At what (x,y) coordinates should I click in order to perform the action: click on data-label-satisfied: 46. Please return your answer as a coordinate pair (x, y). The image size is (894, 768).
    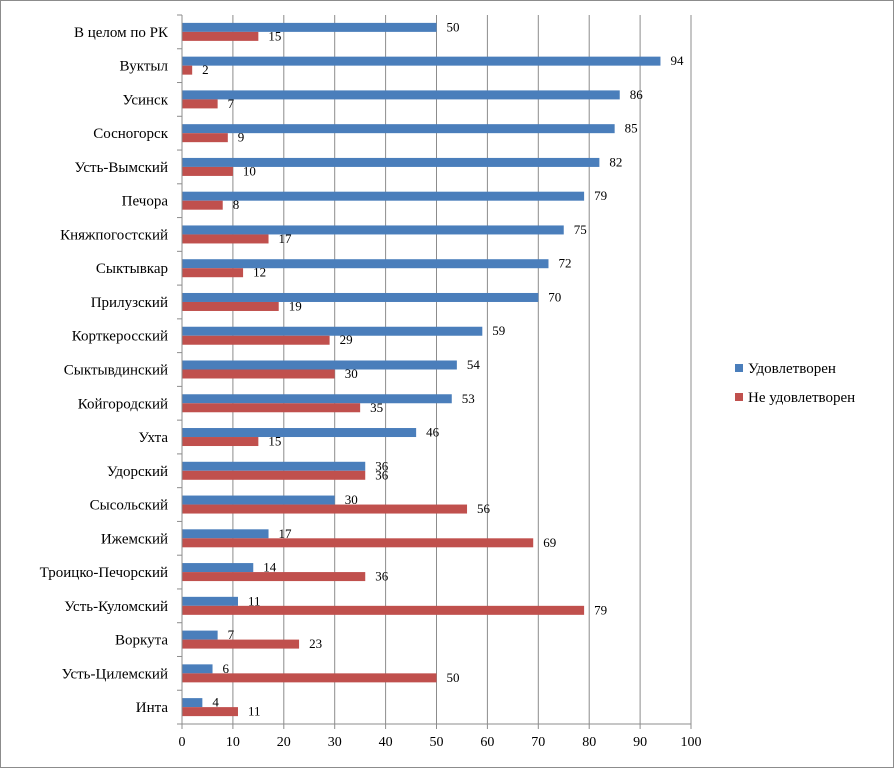
    Looking at the image, I should click on (433, 432).